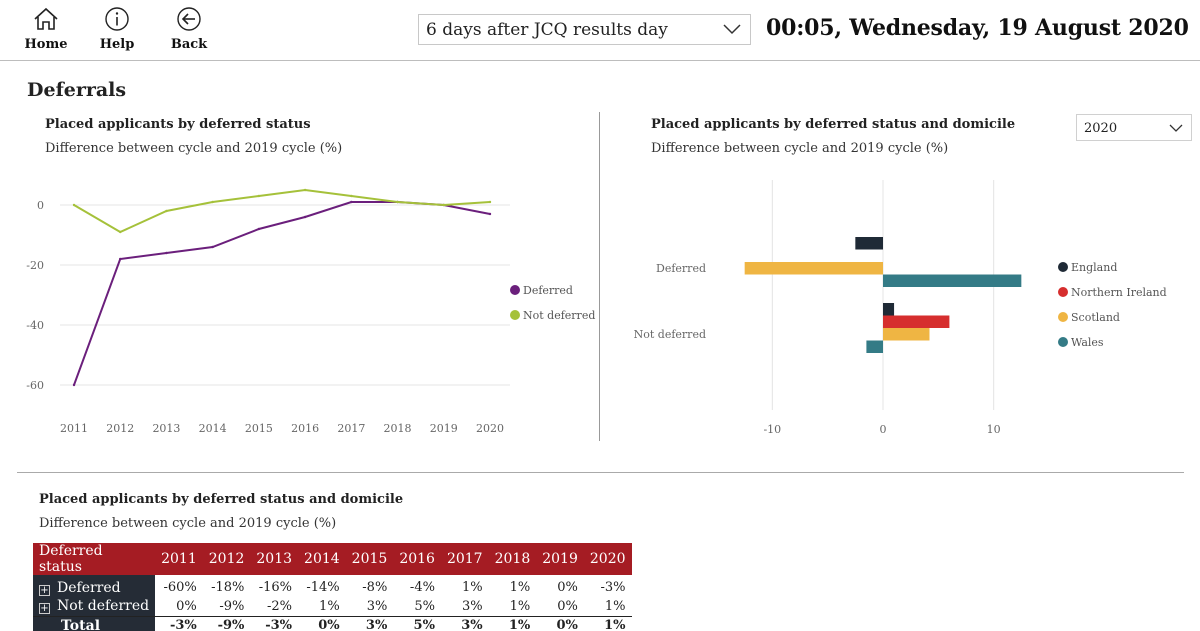 The image size is (1200, 631). What do you see at coordinates (916, 321) in the screenshot?
I see `bar-northern-ireland` at bounding box center [916, 321].